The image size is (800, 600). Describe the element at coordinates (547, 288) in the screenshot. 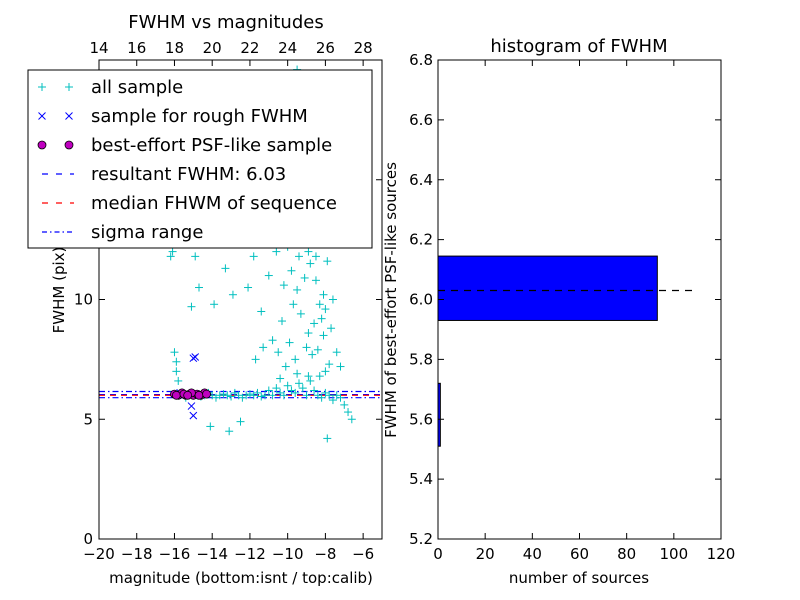

I see `histogram-bar` at that location.